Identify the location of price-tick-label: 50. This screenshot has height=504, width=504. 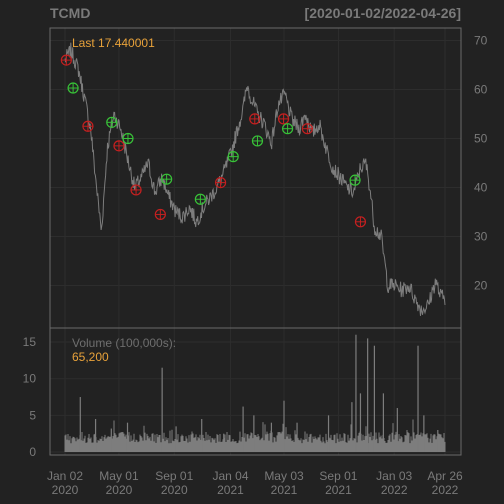
(481, 139).